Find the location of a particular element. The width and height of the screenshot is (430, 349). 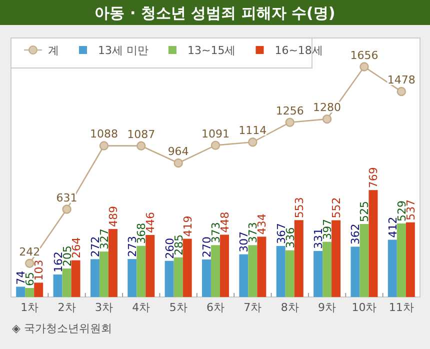

x-tick-label: 1차 is located at coordinates (29, 307).